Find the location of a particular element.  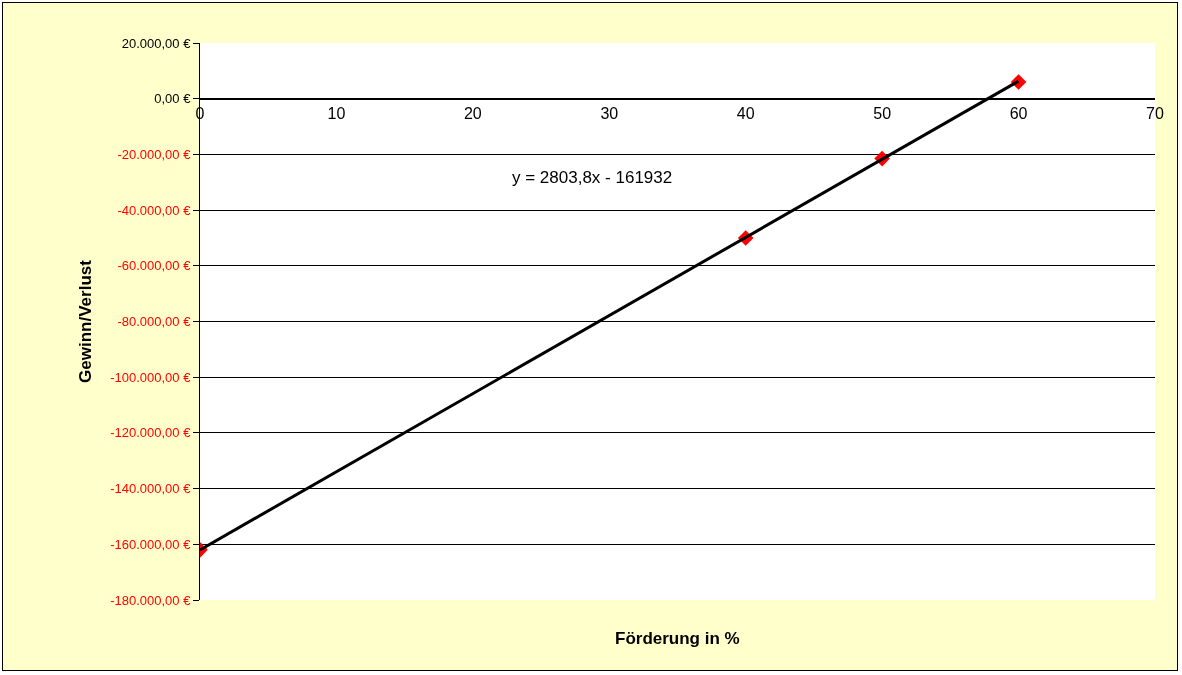

y-tick-label: -140.000,00 € is located at coordinates (151, 489).